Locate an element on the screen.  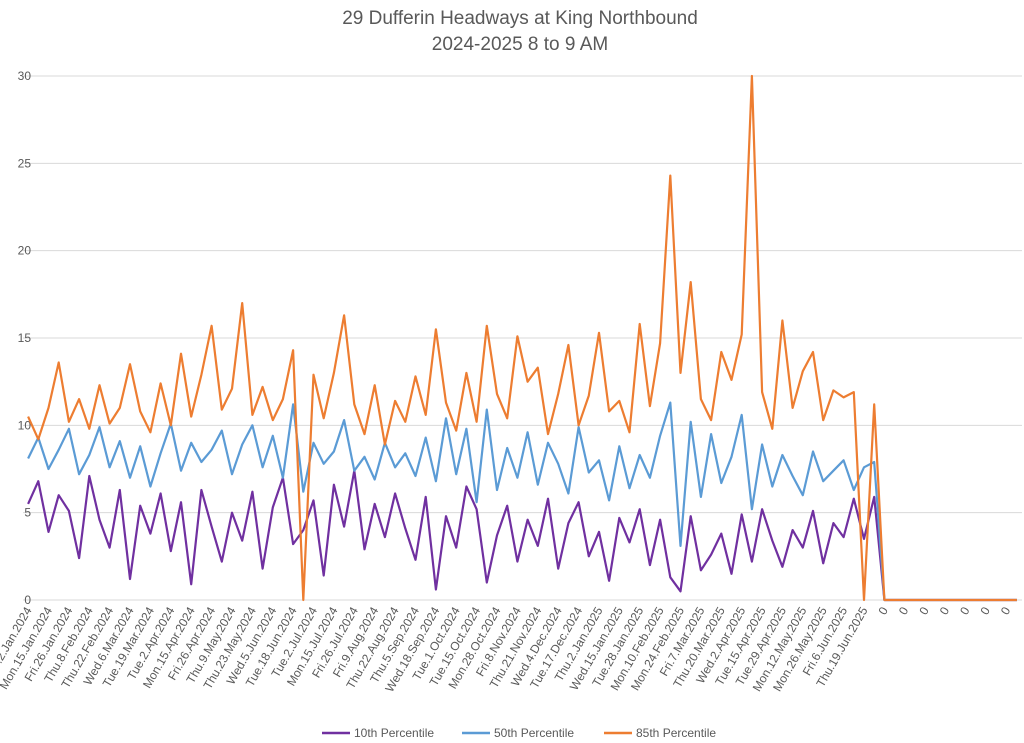
y-tick-label: 5 is located at coordinates (27, 513).